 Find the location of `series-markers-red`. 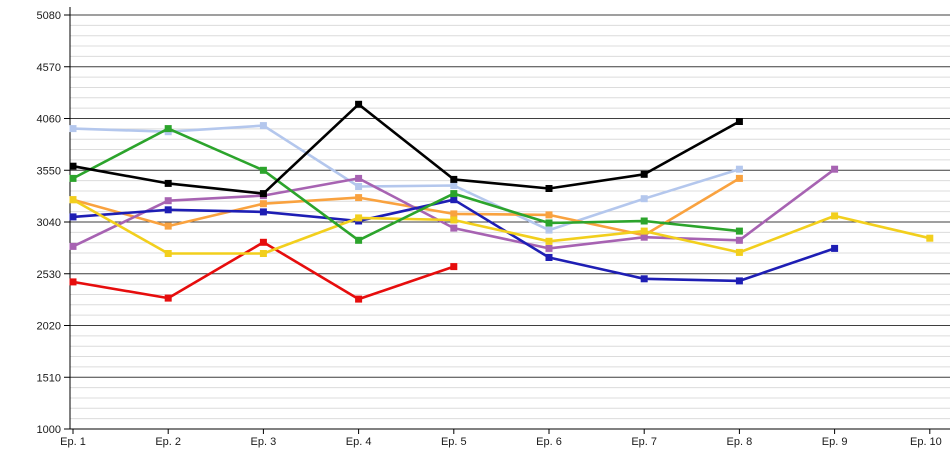

series-markers-red is located at coordinates (263, 270).